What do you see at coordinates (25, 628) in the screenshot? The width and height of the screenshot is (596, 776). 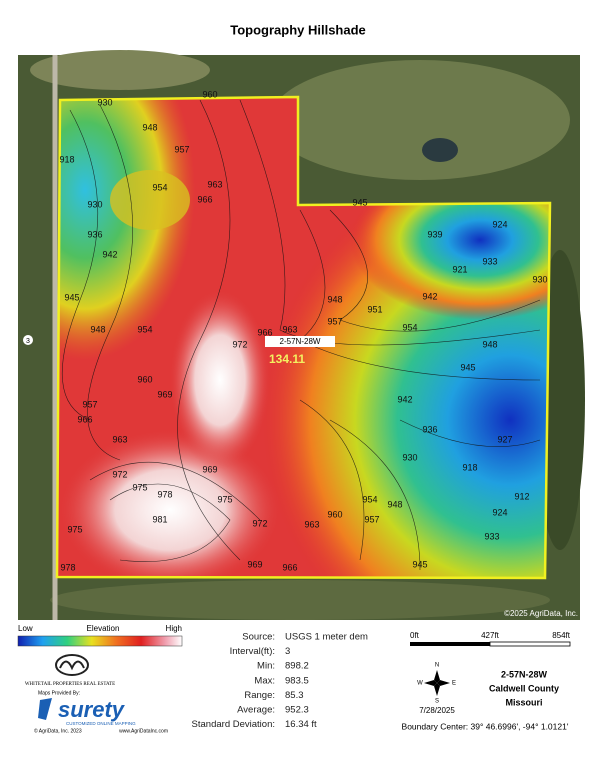 I see `legend-low: Low` at bounding box center [25, 628].